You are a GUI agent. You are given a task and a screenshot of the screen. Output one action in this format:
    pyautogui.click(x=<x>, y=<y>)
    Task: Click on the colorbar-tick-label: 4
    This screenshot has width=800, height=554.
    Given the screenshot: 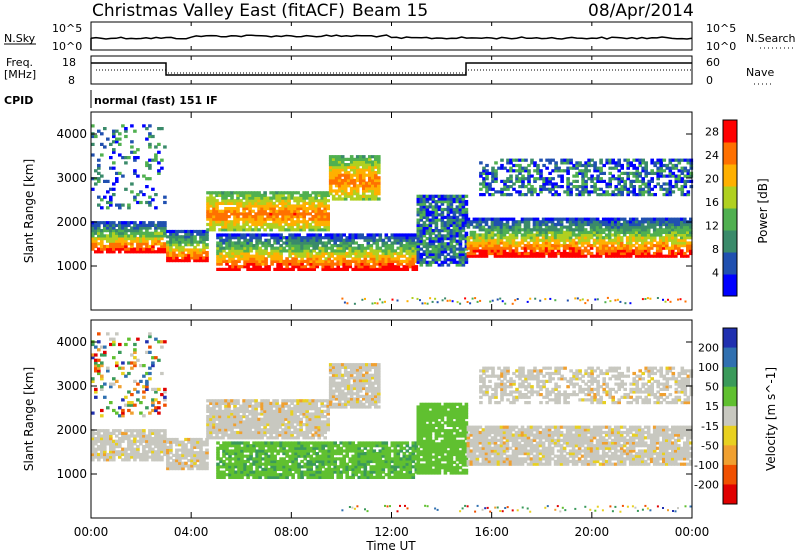 What is the action you would take?
    pyautogui.click(x=715, y=273)
    